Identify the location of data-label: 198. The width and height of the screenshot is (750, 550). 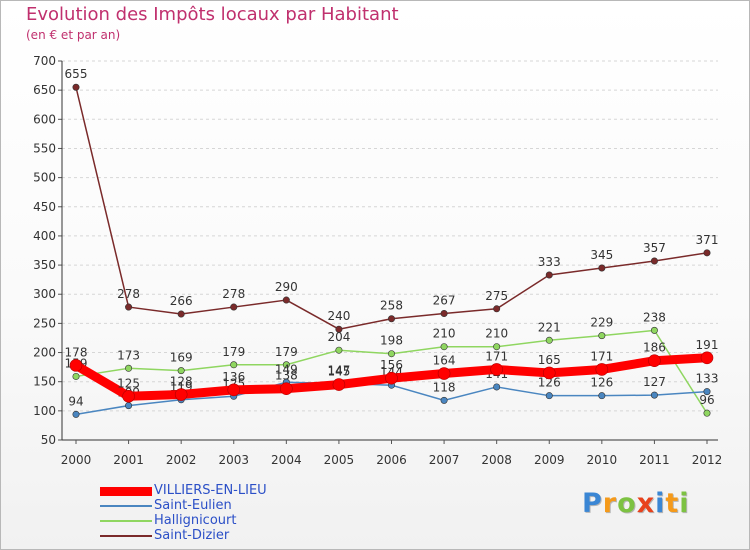
(391, 341).